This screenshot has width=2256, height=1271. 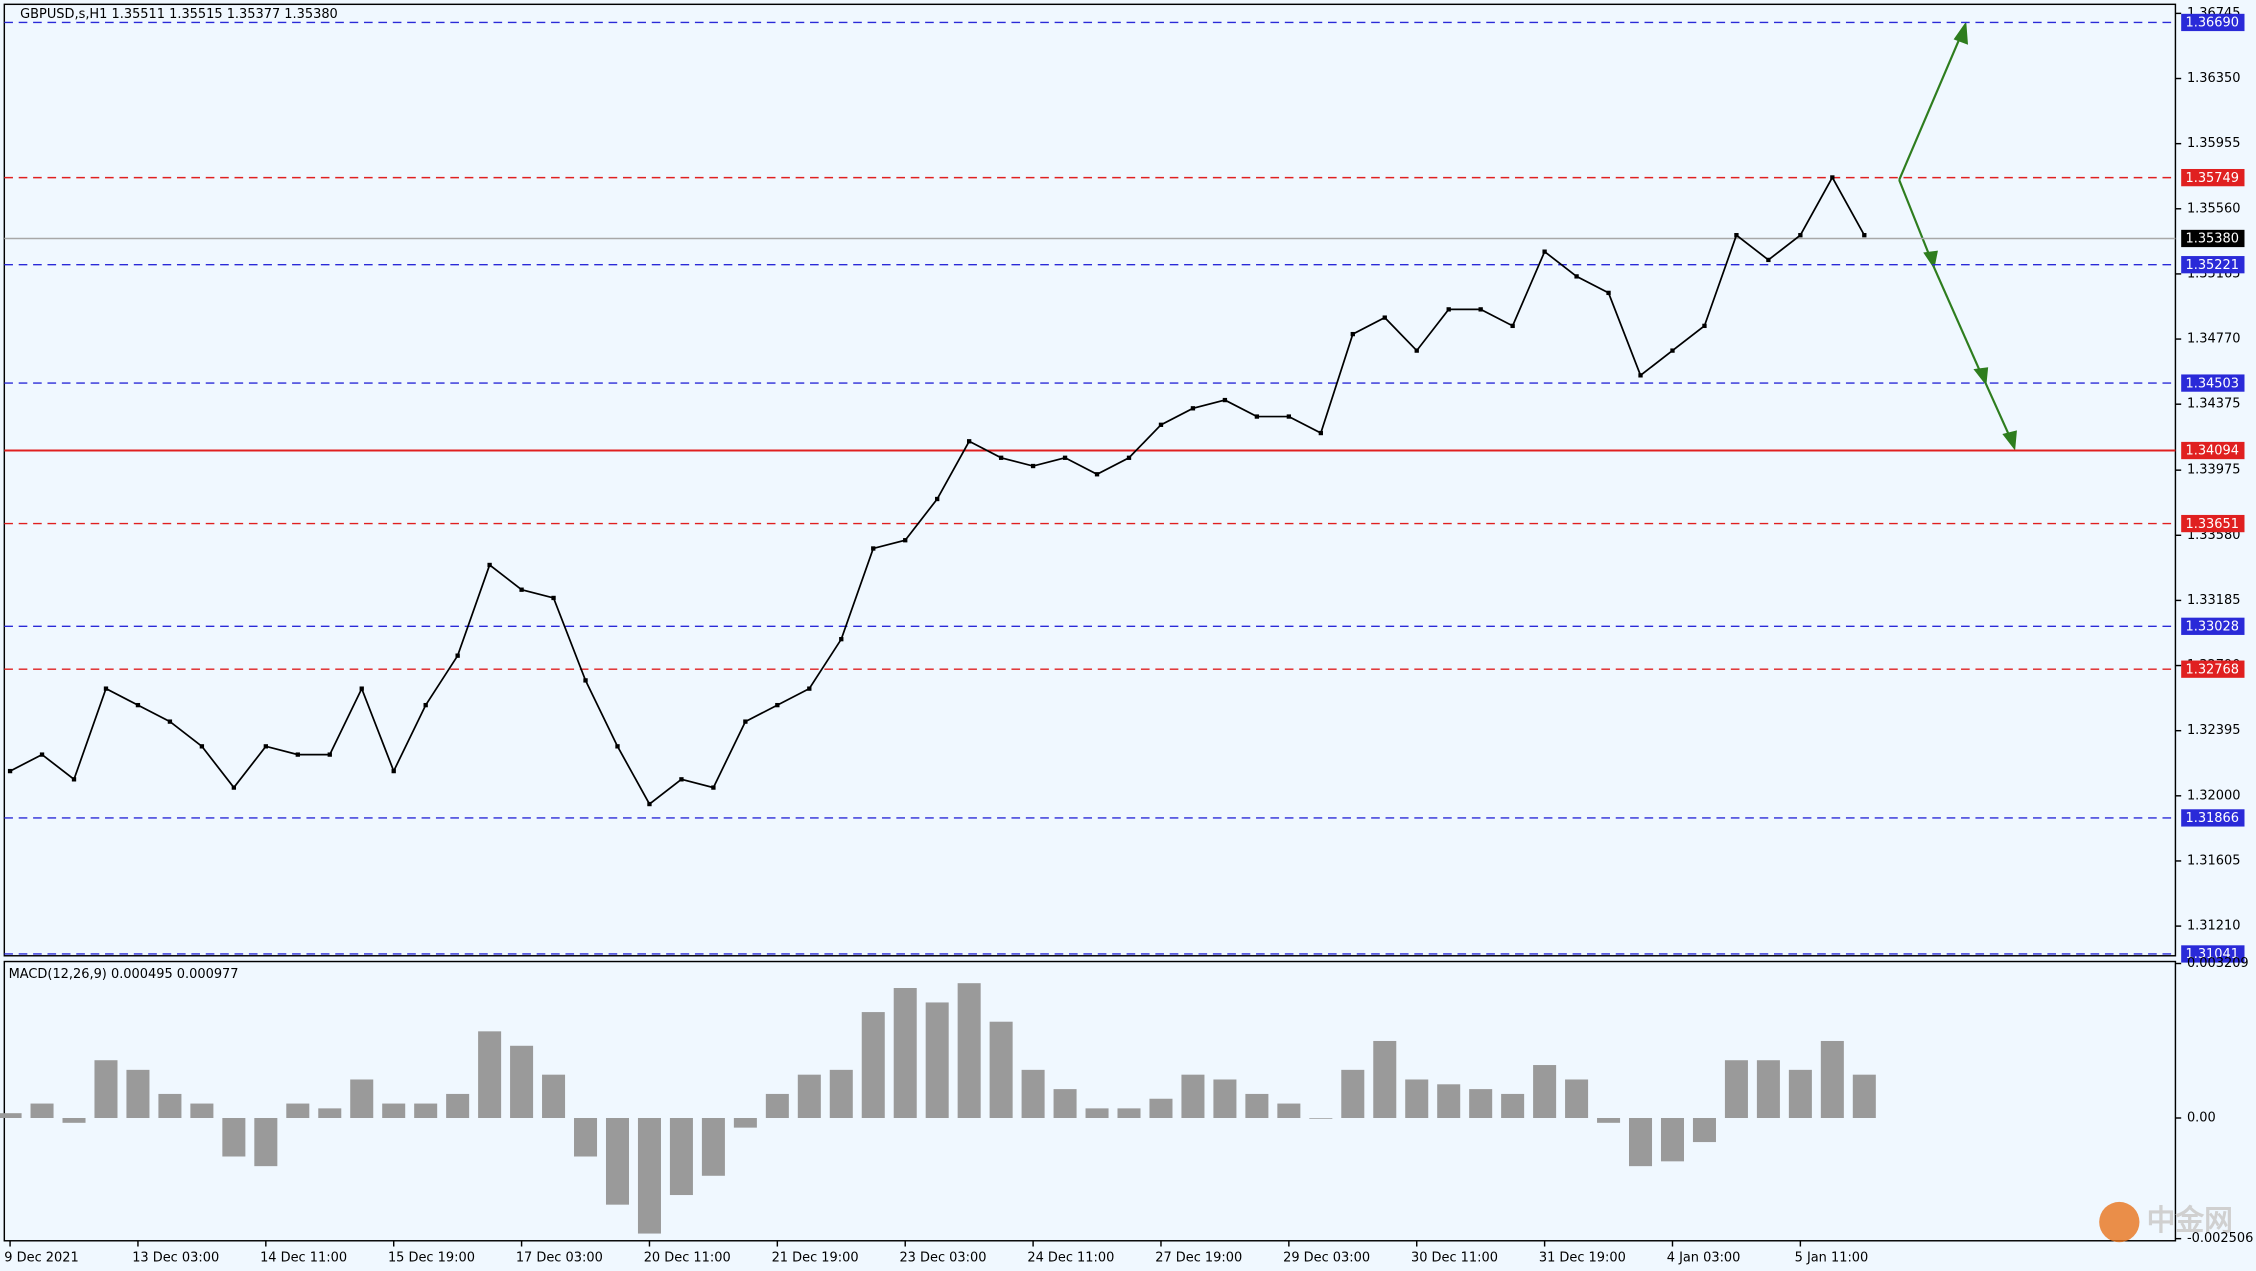 I want to click on x-tick-label: 24 Dec 11:00, so click(x=1070, y=1258).